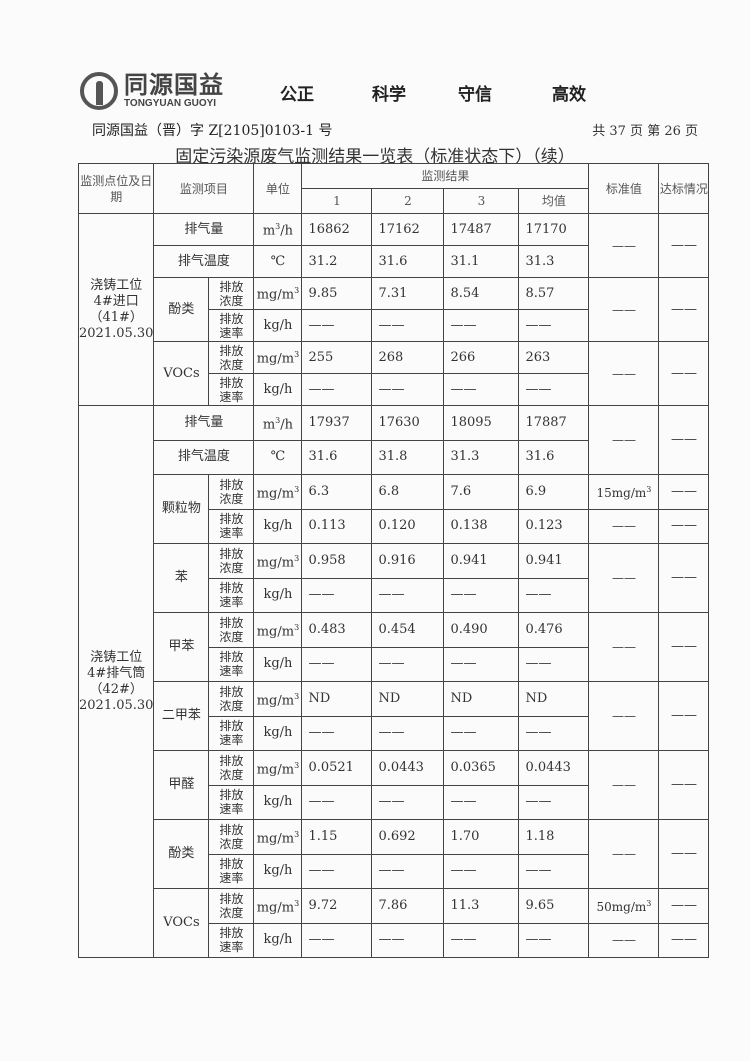 This screenshot has height=1061, width=750. I want to click on result-value: 0.490, so click(481, 630).